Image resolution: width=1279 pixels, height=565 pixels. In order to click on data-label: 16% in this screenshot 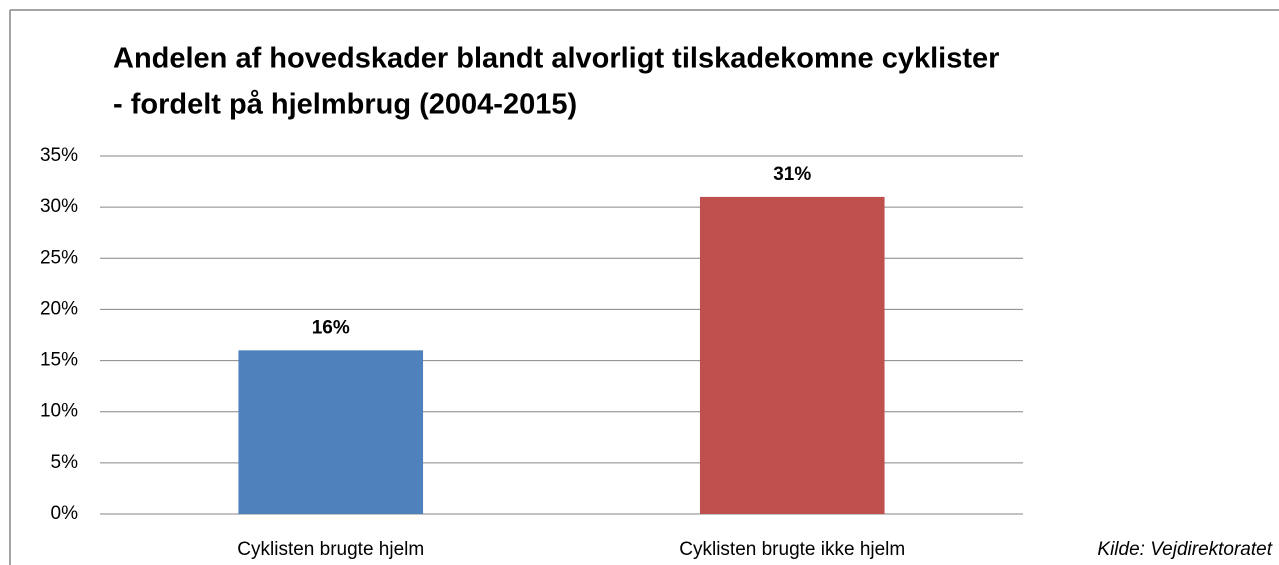, I will do `click(331, 327)`.